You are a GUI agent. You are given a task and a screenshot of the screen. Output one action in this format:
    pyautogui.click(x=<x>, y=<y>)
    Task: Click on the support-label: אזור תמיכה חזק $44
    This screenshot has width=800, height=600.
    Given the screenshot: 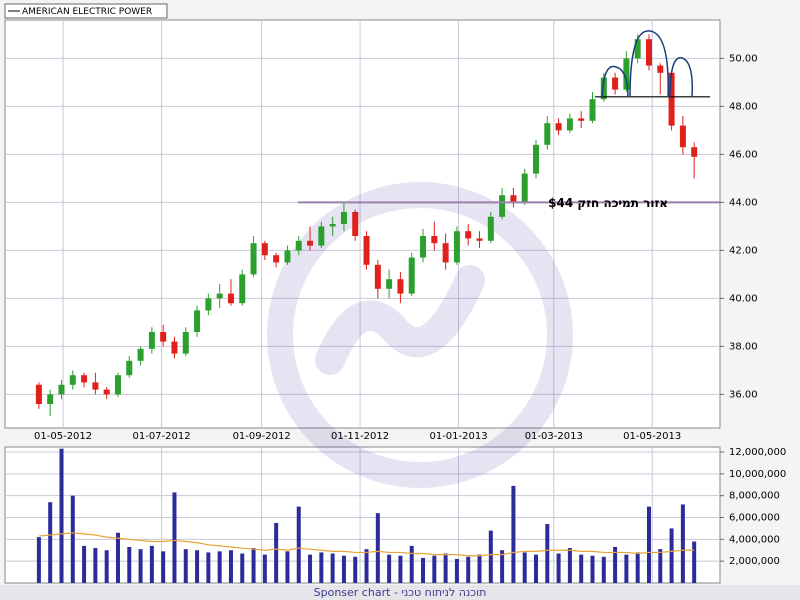 What is the action you would take?
    pyautogui.click(x=608, y=203)
    